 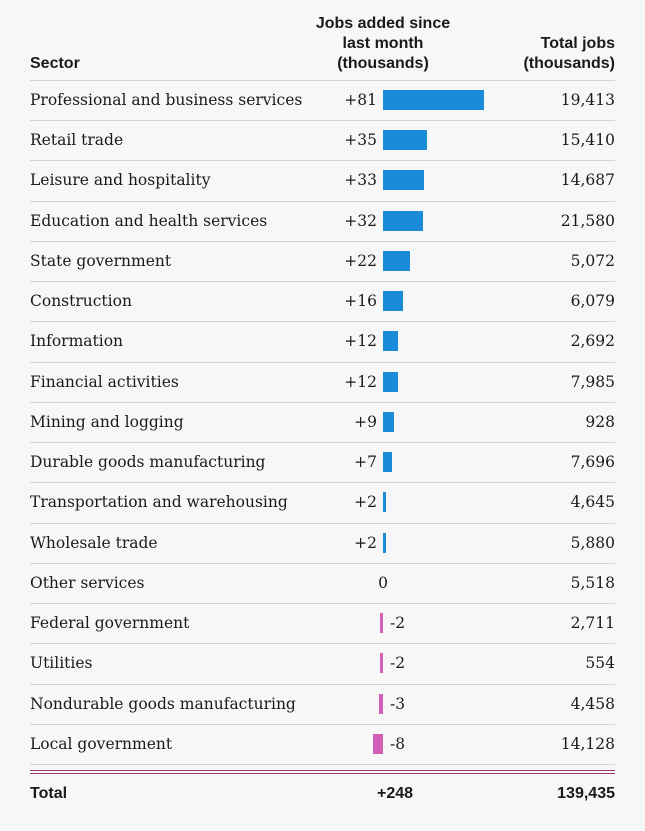 What do you see at coordinates (398, 743) in the screenshot?
I see `jobs-added-label: -8` at bounding box center [398, 743].